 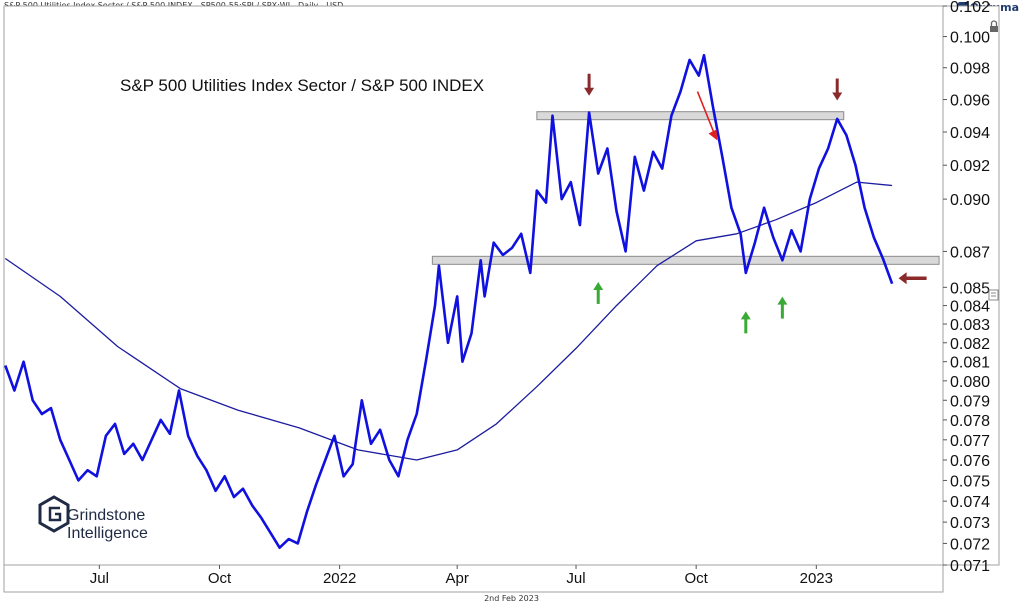 What do you see at coordinates (511, 598) in the screenshot?
I see `footer-date: 2nd Feb 2023` at bounding box center [511, 598].